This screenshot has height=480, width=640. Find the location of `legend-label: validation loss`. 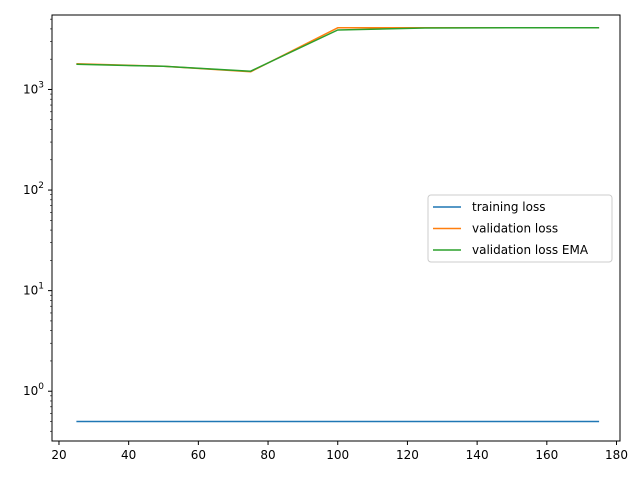

legend-label: validation loss is located at coordinates (515, 229).